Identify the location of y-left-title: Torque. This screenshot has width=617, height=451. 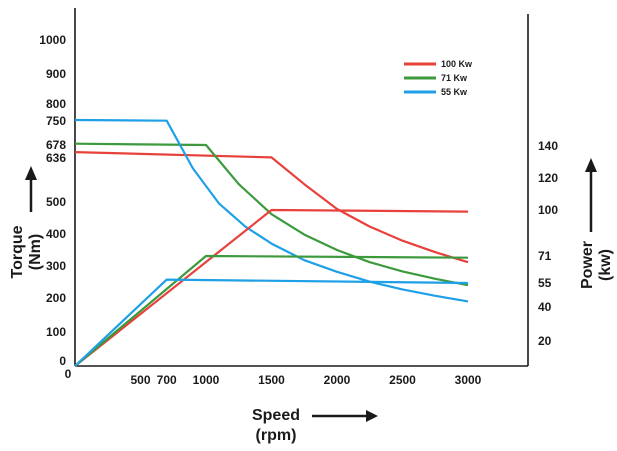
(17, 251).